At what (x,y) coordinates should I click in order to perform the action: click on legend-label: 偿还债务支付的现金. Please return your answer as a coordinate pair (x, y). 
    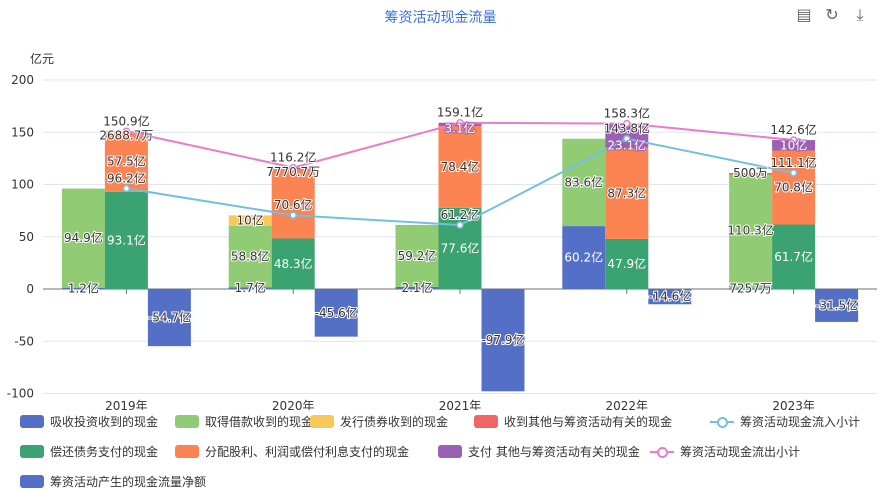
    Looking at the image, I should click on (104, 452).